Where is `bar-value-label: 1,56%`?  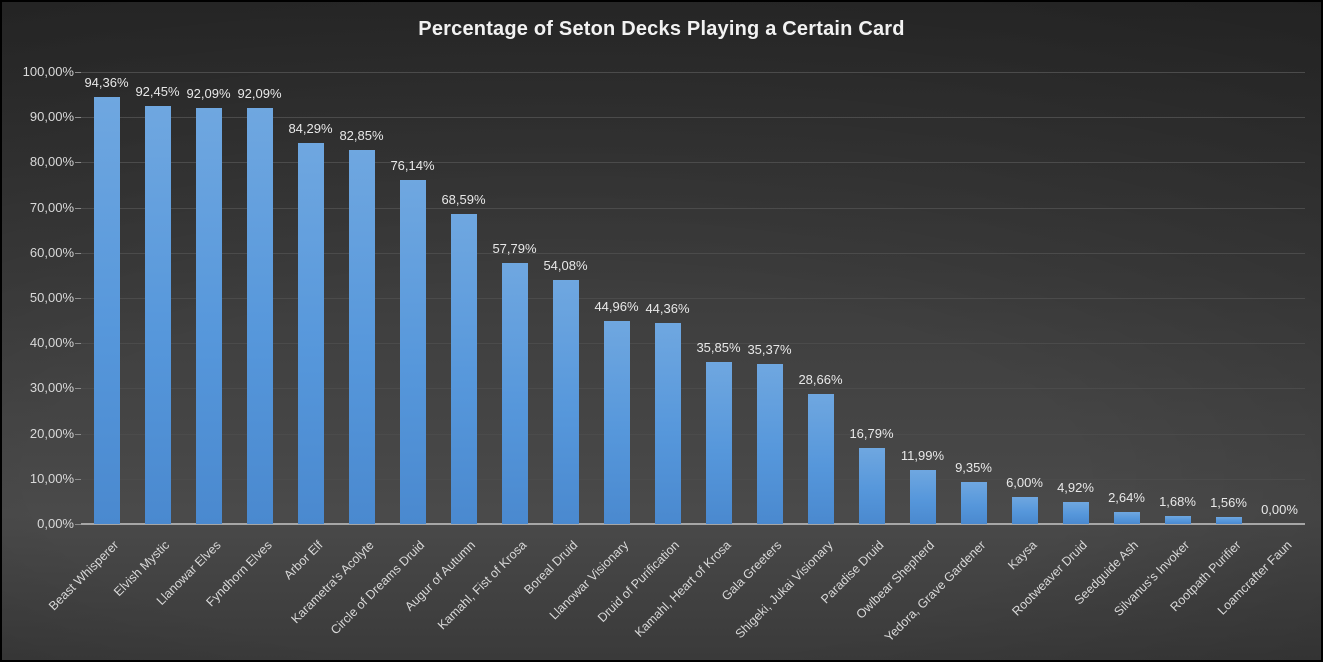 bar-value-label: 1,56% is located at coordinates (1228, 502).